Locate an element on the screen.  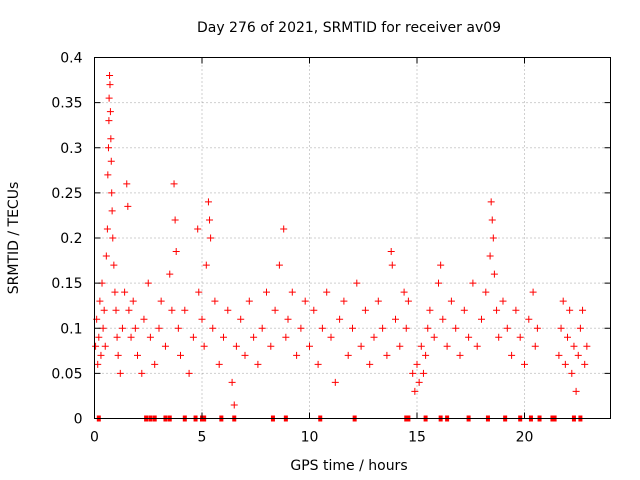
x-tick-label: 20 is located at coordinates (525, 438).